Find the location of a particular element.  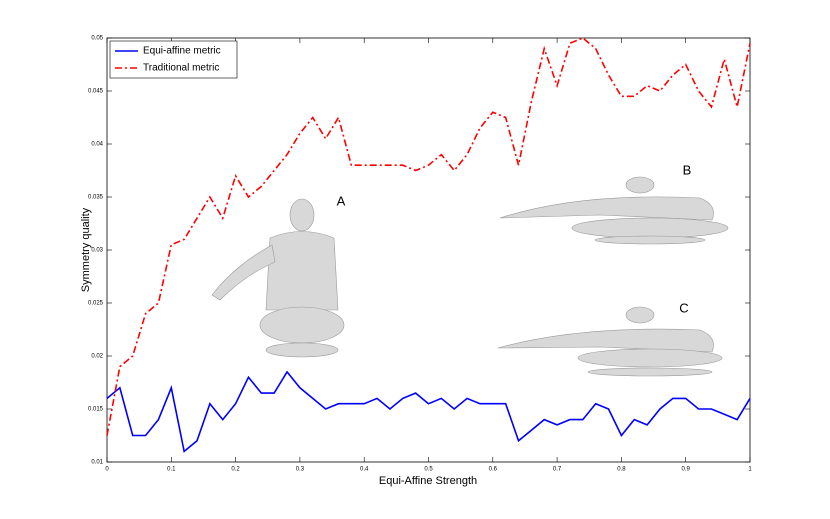

x-tick-label: 0.1 is located at coordinates (171, 470).